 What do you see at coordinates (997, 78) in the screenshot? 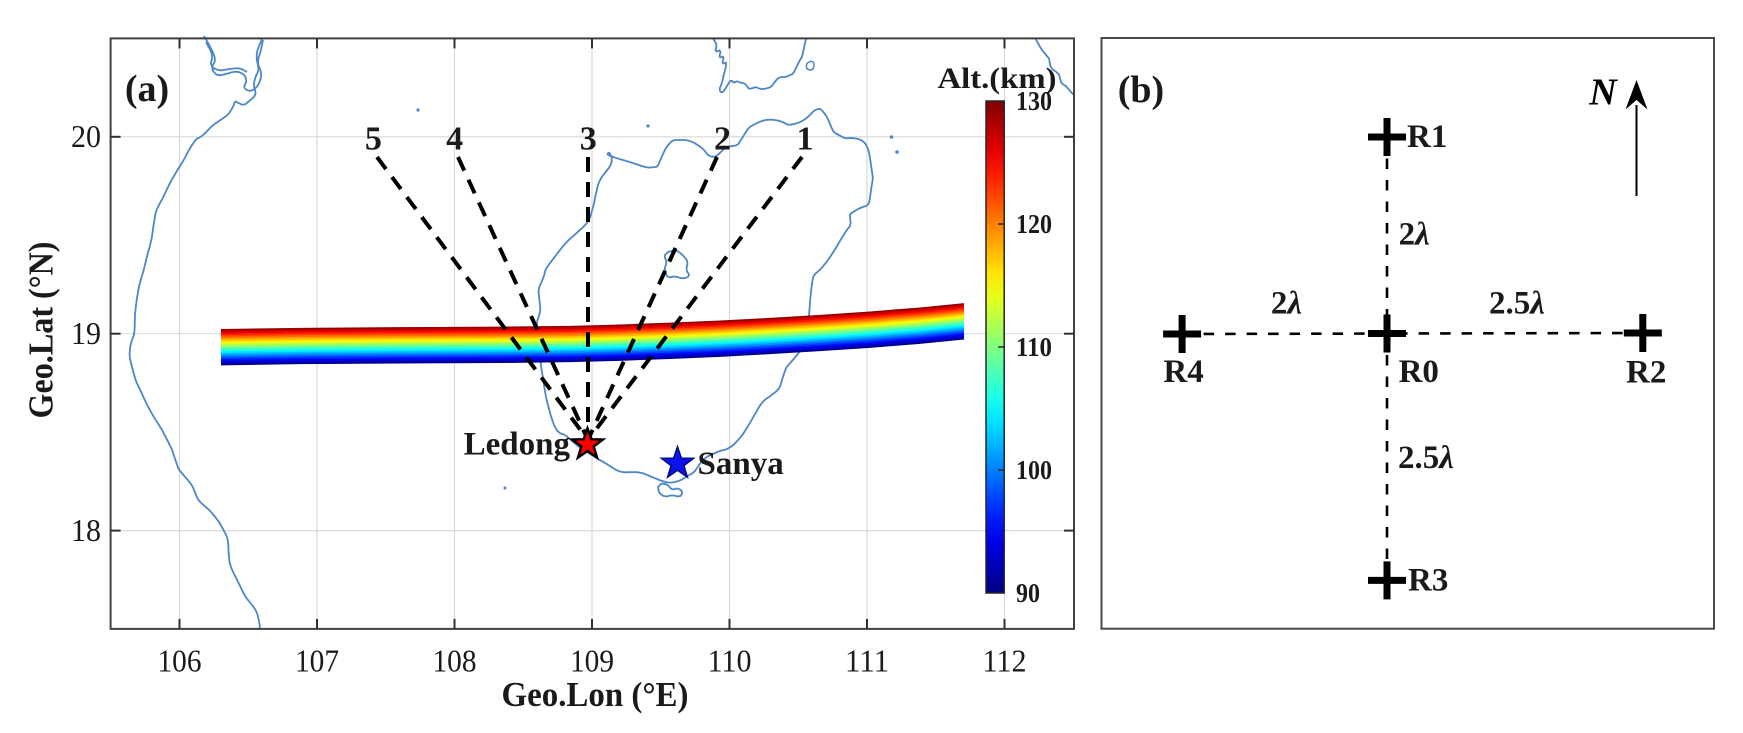
I see `svg-text: Alt.(km)` at bounding box center [997, 78].